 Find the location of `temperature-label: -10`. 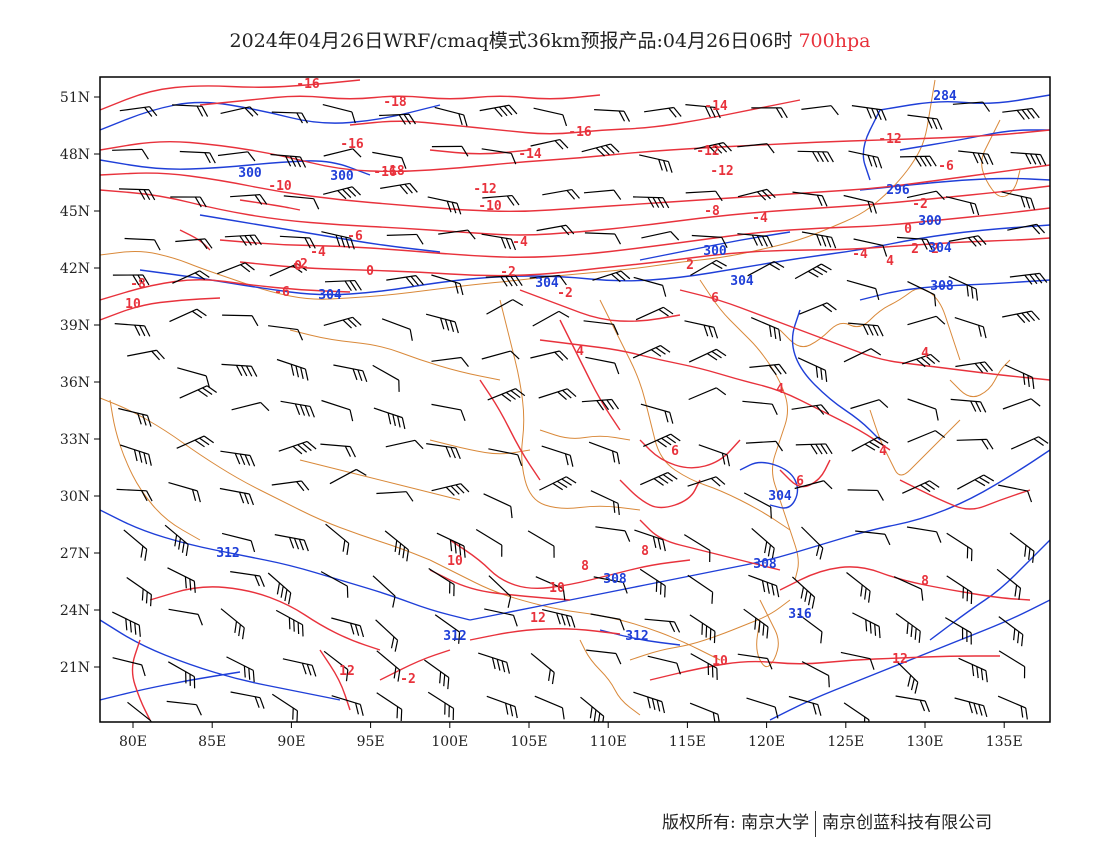

temperature-label: -10 is located at coordinates (490, 206).